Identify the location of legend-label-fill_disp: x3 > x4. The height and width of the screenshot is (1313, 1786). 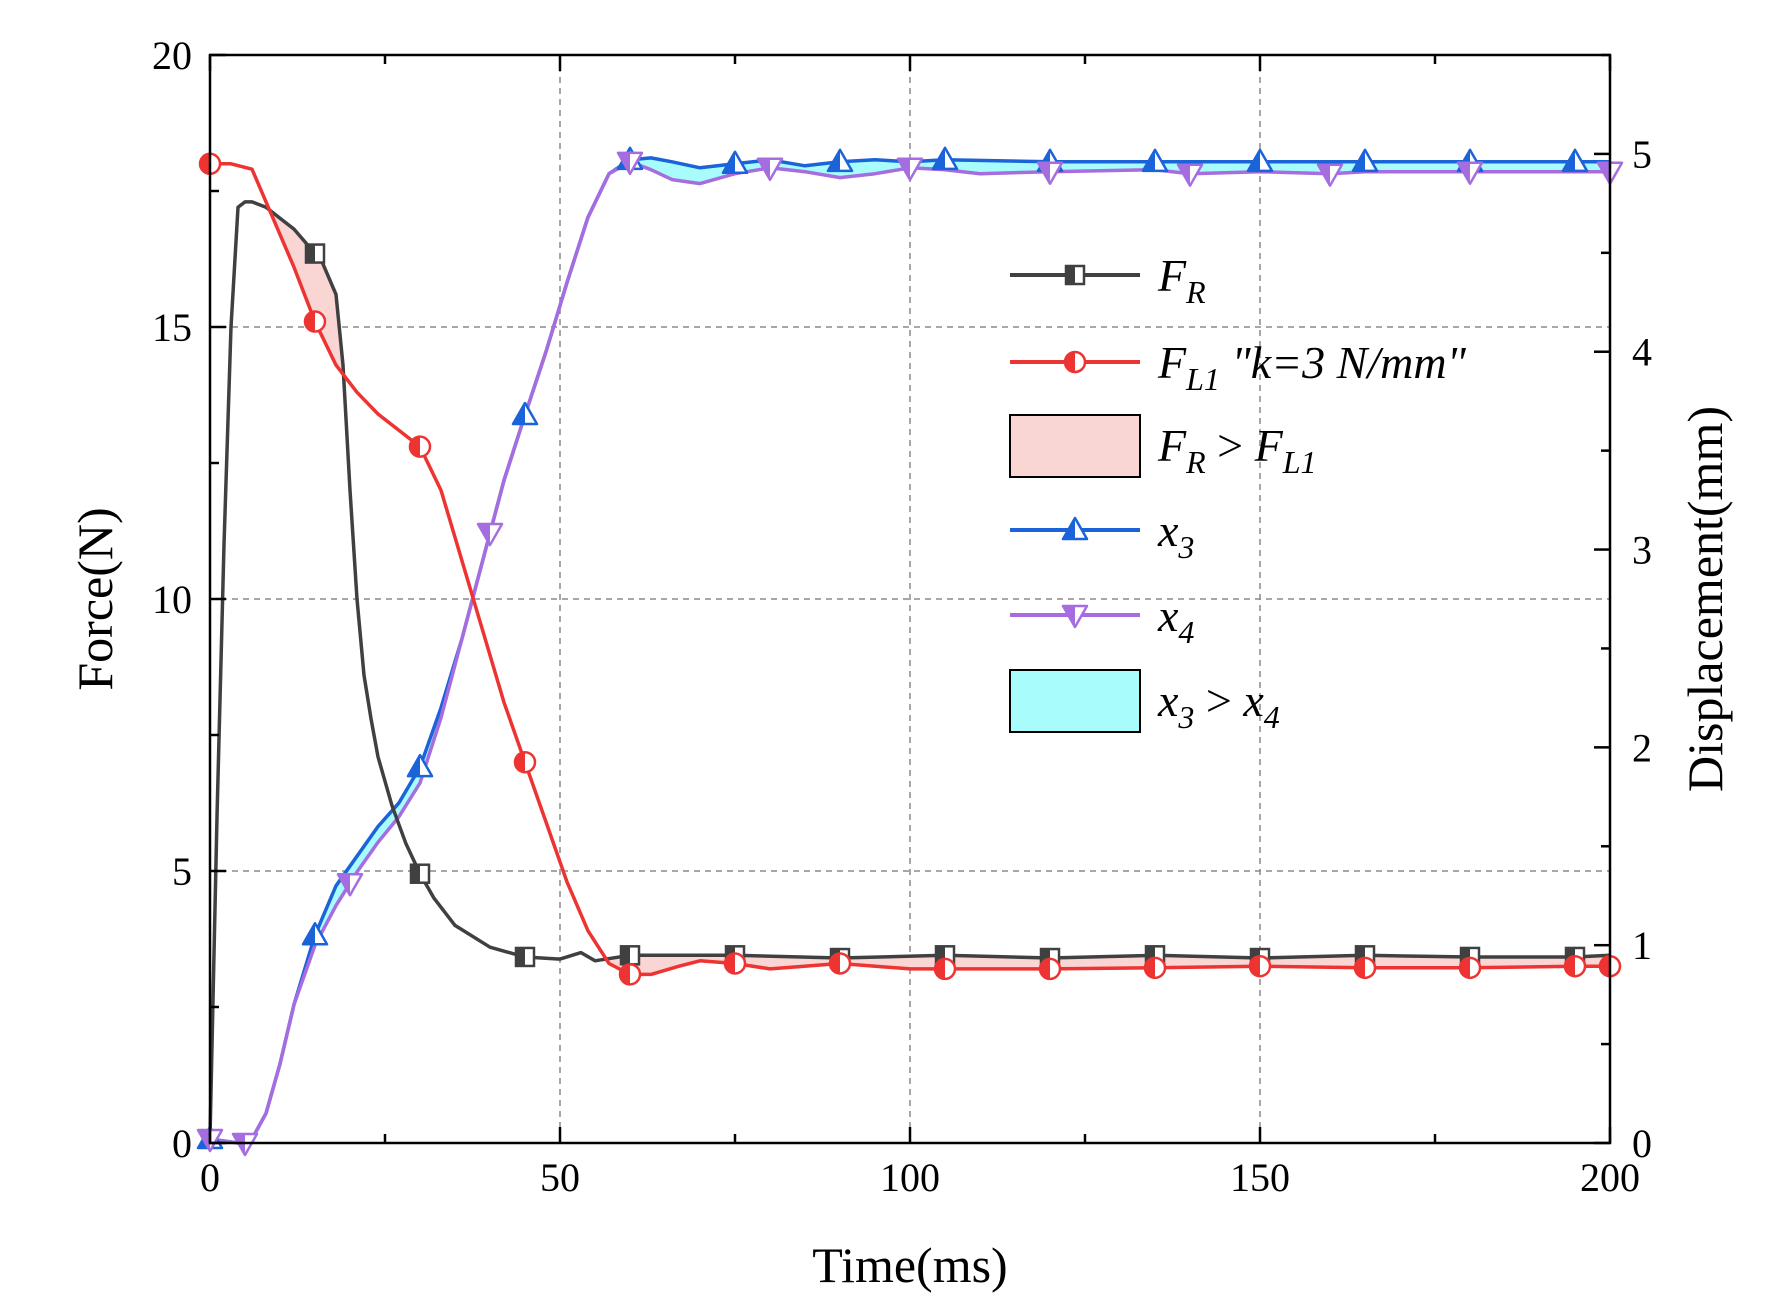
(1218, 705).